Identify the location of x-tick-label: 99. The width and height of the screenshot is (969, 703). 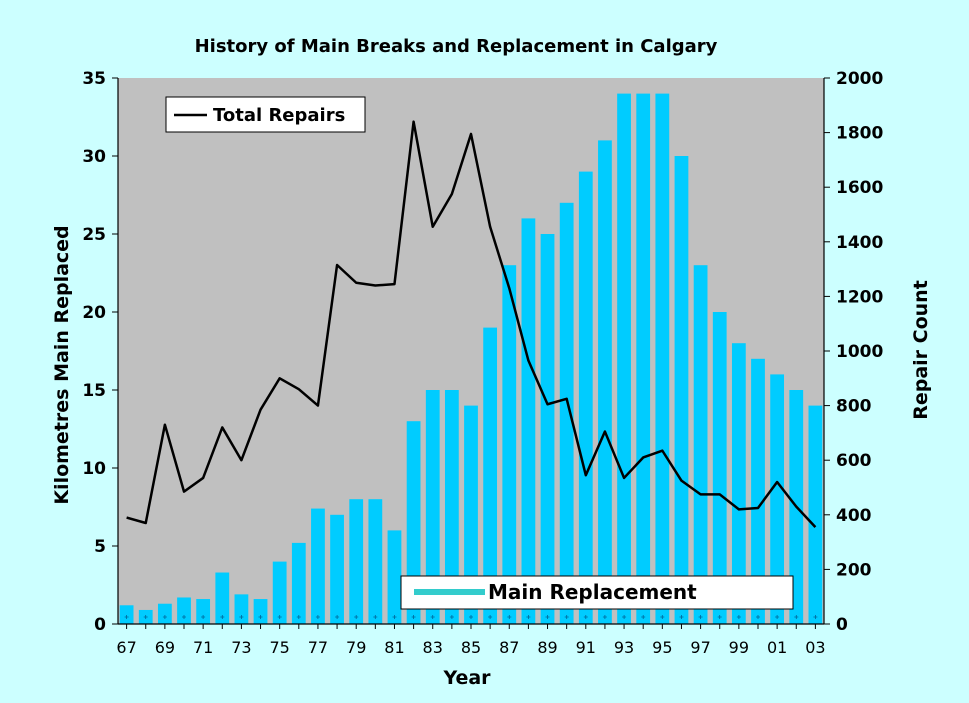
(739, 647).